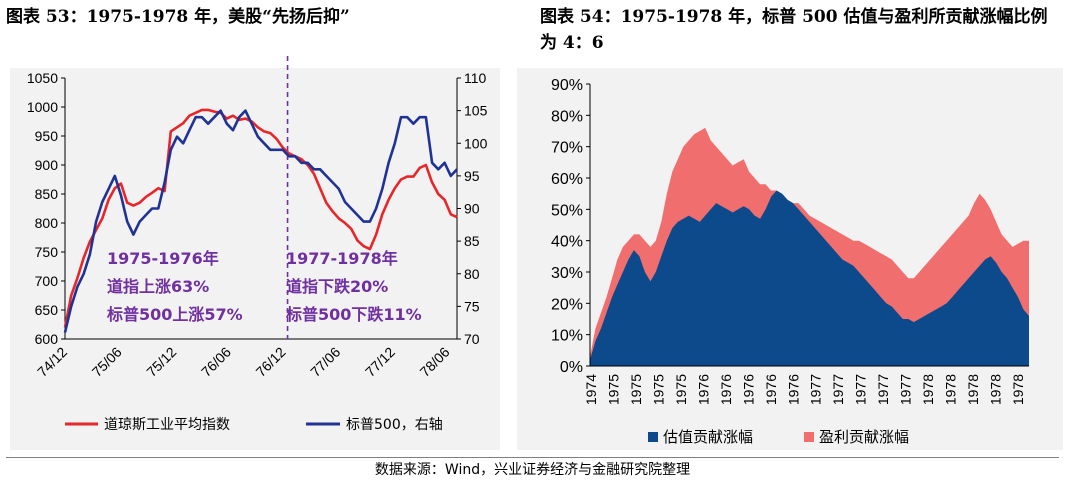 This screenshot has height=489, width=1065. Describe the element at coordinates (167, 425) in the screenshot. I see `legend-dow-label: 道琼斯工业平均指数` at that location.